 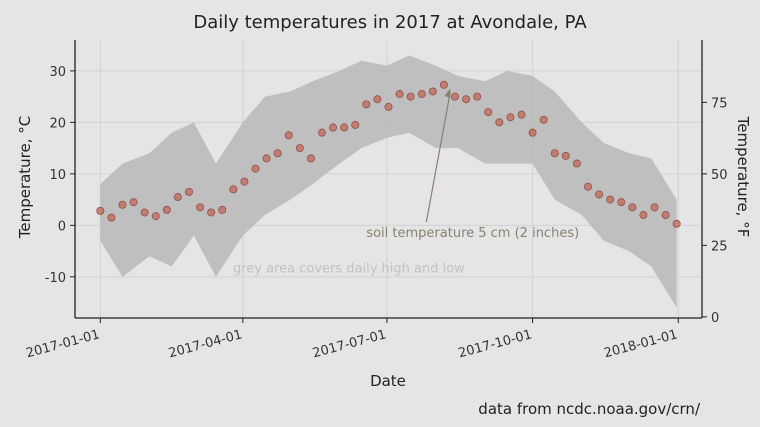 I want to click on band-annotation: grey area covers daily high and low, so click(x=349, y=269).